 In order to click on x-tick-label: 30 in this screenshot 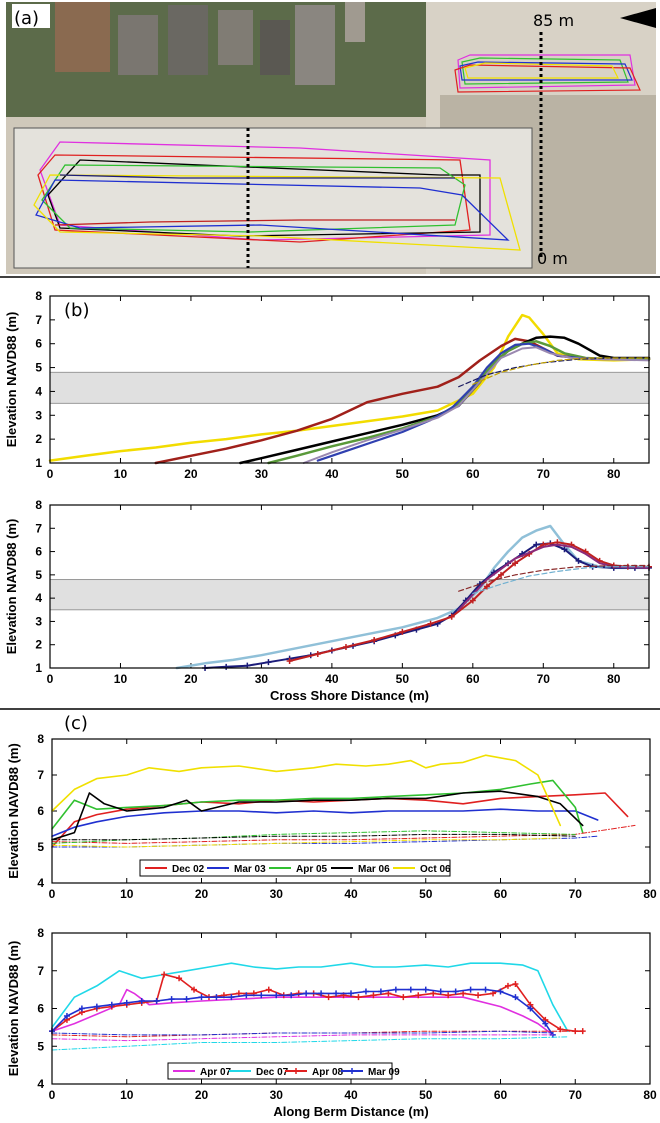, I will do `click(262, 679)`.